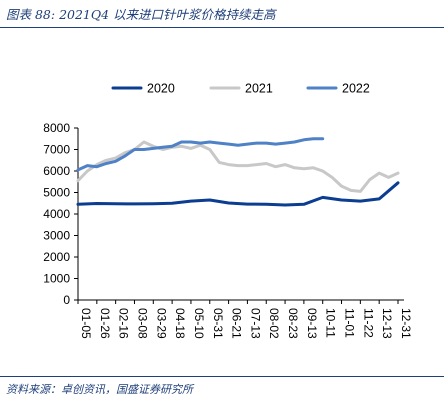  What do you see at coordinates (350, 323) in the screenshot?
I see `x-tick-label: 11-01` at bounding box center [350, 323].